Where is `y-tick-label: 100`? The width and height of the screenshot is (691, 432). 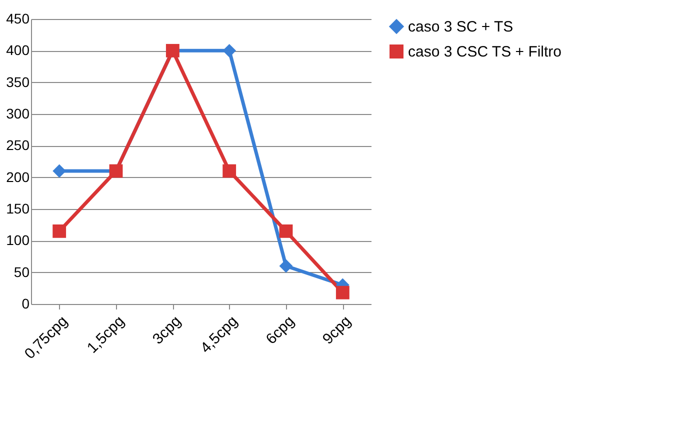
y-tick-label: 100 is located at coordinates (18, 240).